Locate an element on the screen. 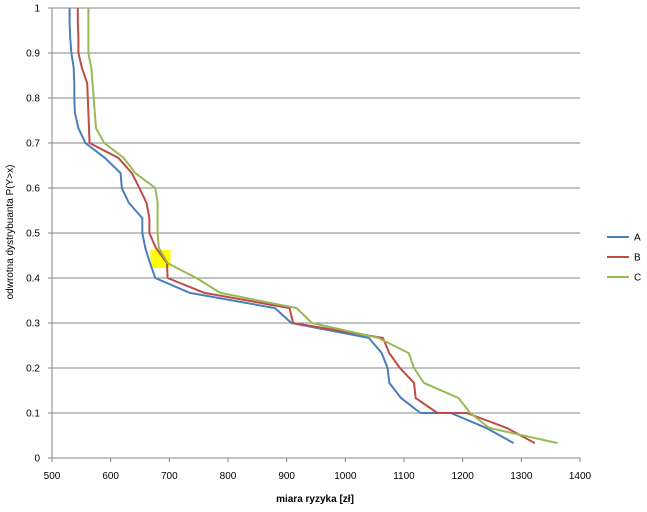 The image size is (647, 512). y-tick-label: 0 is located at coordinates (37, 459).